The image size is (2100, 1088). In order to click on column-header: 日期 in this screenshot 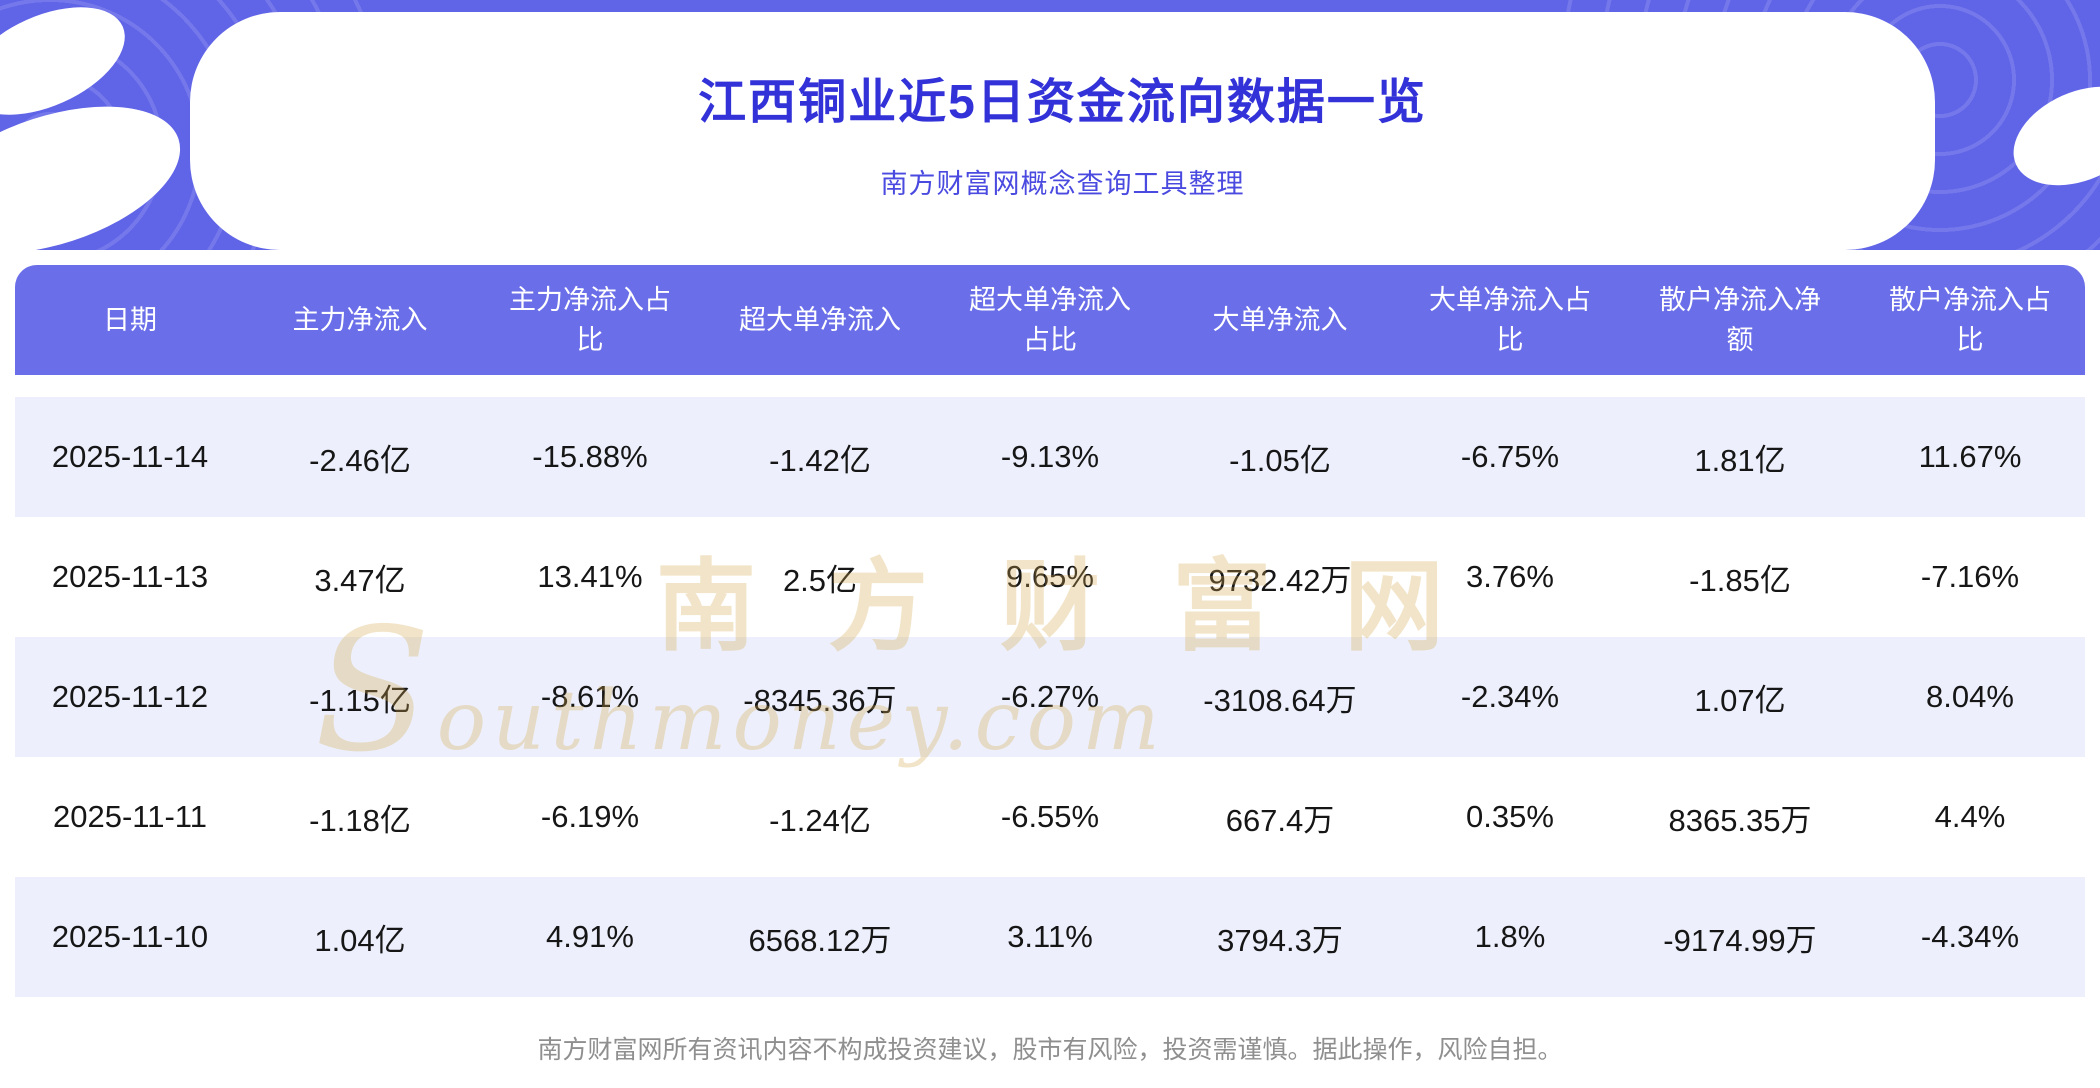, I will do `click(130, 319)`.